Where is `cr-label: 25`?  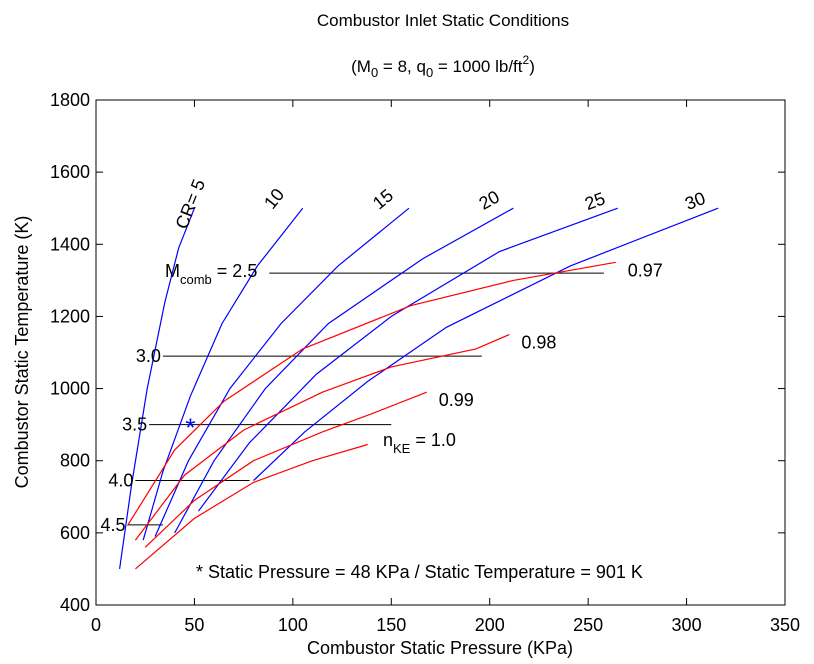 cr-label: 25 is located at coordinates (595, 201).